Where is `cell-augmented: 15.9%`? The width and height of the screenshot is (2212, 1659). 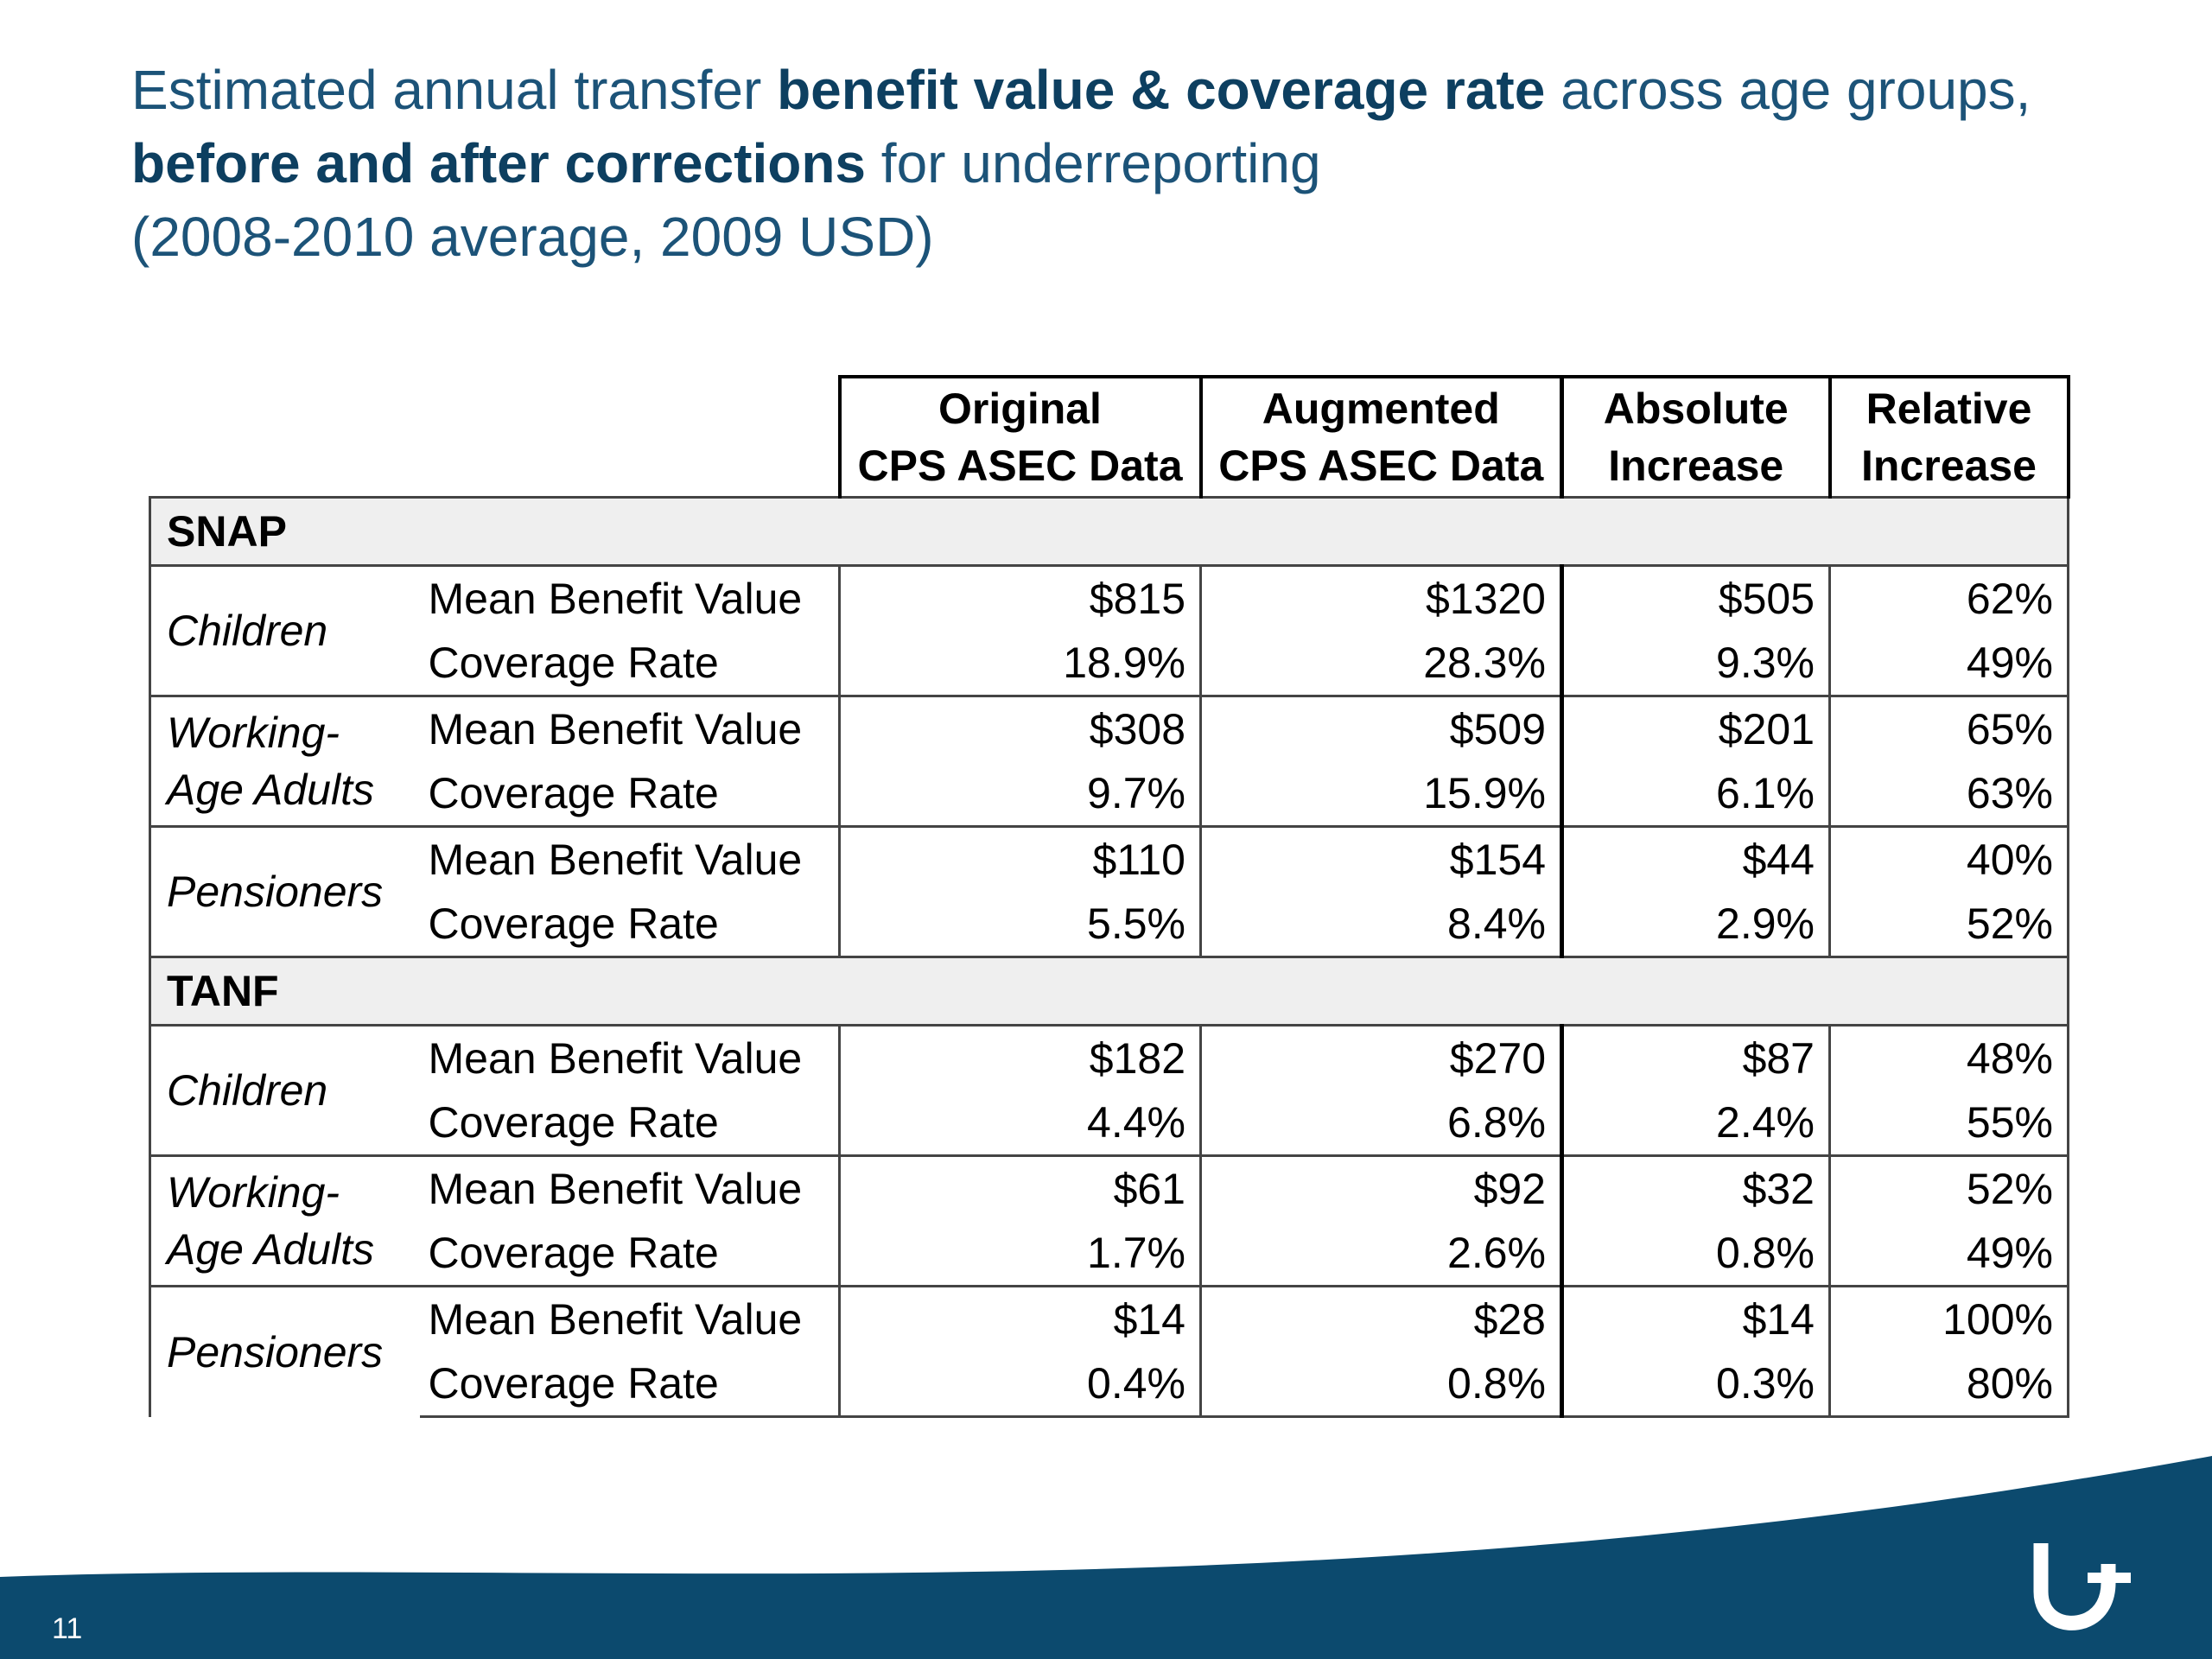 cell-augmented: 15.9% is located at coordinates (1381, 794).